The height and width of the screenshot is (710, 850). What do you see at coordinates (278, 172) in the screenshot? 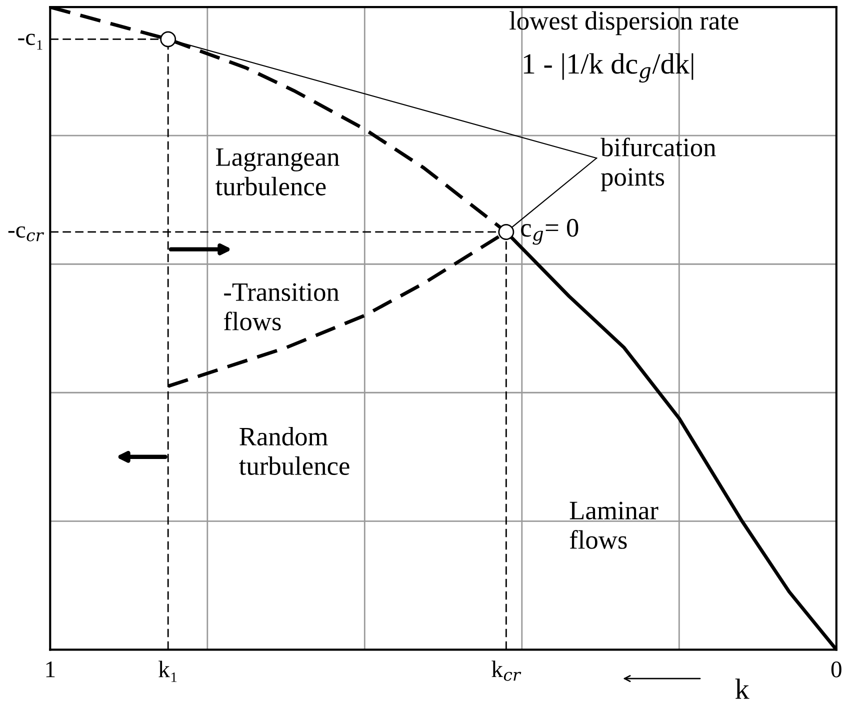
I see `annotation: Lagrangean turbulence` at bounding box center [278, 172].